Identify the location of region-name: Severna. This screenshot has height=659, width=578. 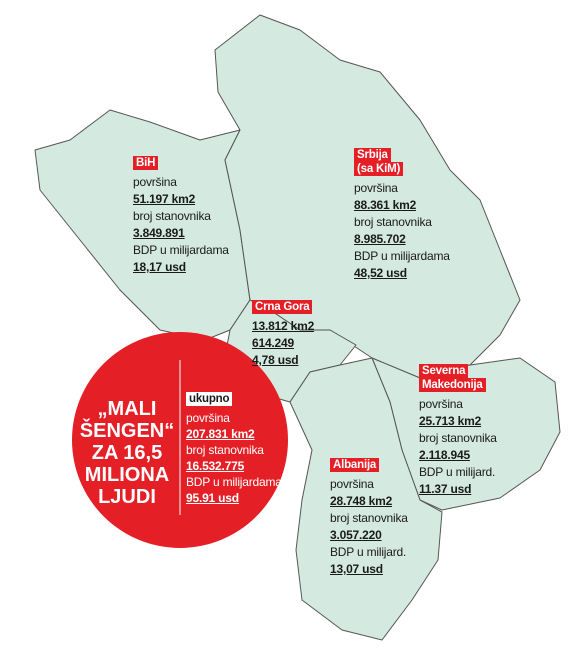
(444, 371).